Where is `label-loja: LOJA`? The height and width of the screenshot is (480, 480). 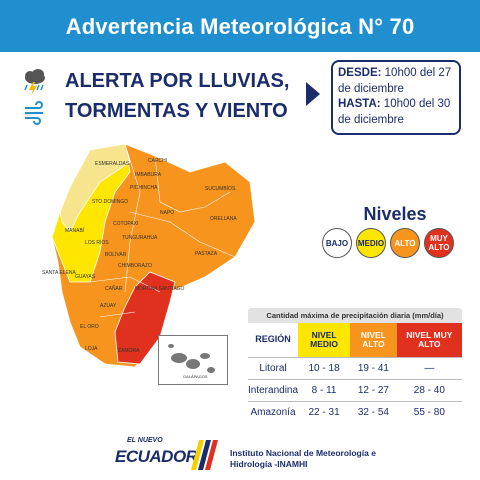 label-loja: LOJA is located at coordinates (91, 349).